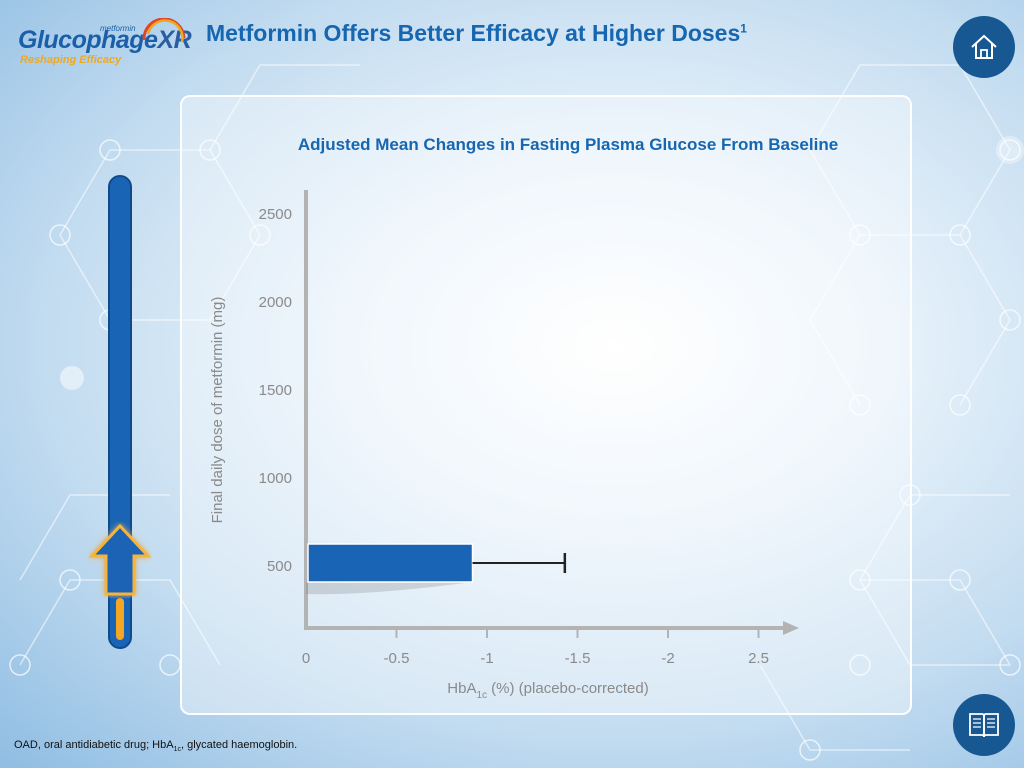 This screenshot has width=1024, height=768. What do you see at coordinates (120, 619) in the screenshot?
I see `dose-slider-fill` at bounding box center [120, 619].